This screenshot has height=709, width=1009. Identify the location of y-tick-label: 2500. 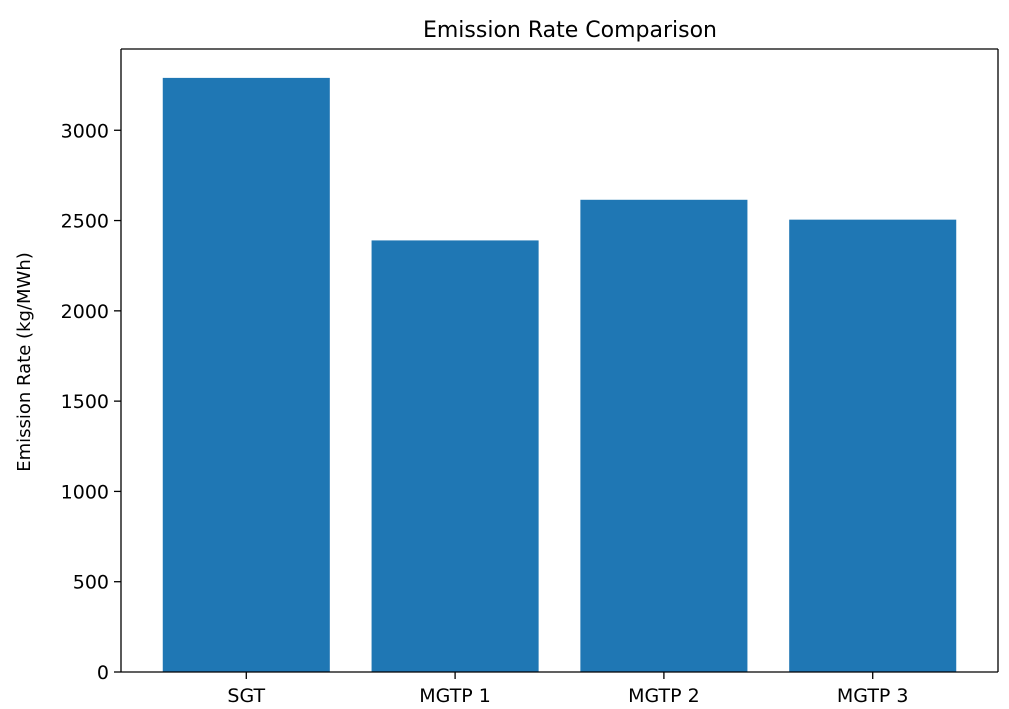
(85, 222).